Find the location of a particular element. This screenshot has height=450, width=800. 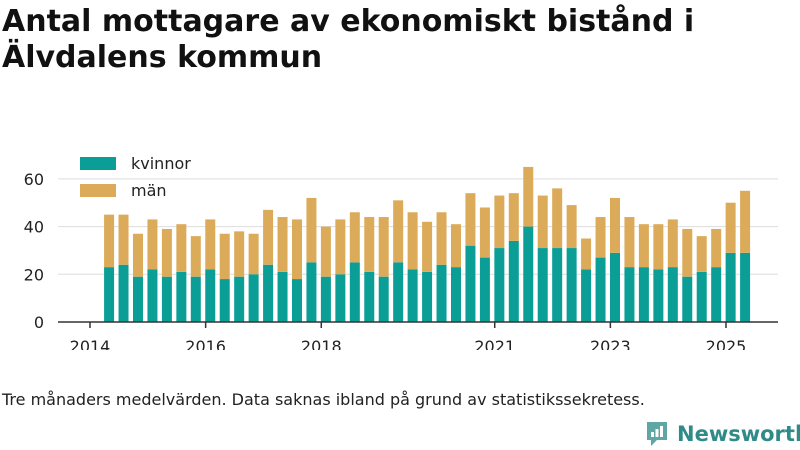

y-tick-label: 0 is located at coordinates (39, 322).